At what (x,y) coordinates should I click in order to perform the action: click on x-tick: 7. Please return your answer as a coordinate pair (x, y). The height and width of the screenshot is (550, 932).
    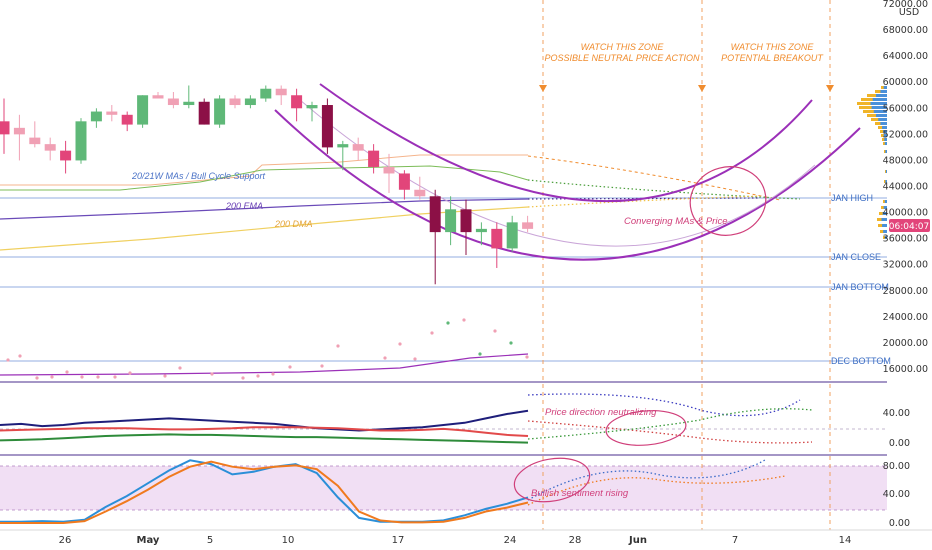
    Looking at the image, I should click on (735, 540).